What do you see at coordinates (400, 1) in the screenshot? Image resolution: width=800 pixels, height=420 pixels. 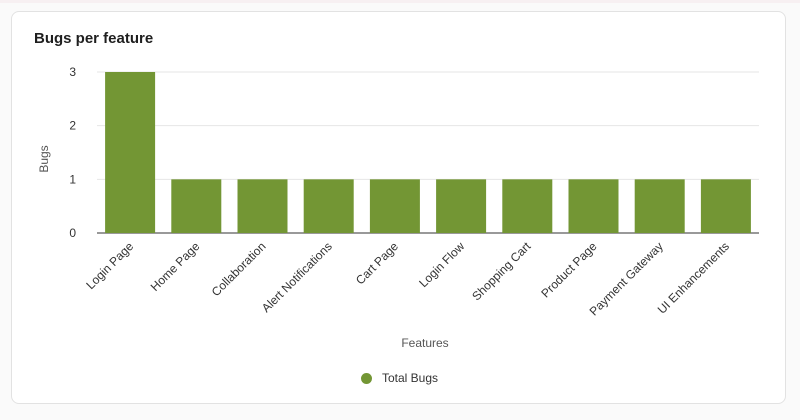 I see `top-strip` at bounding box center [400, 1].